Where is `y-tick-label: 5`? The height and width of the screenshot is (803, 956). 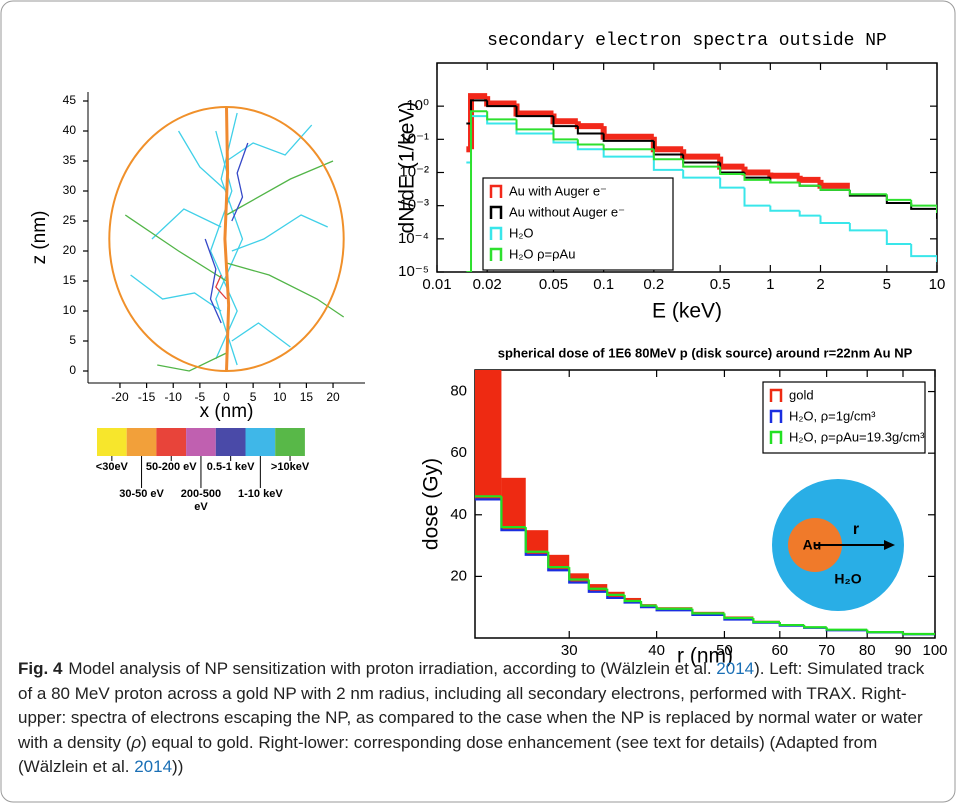 y-tick-label: 5 is located at coordinates (72, 340).